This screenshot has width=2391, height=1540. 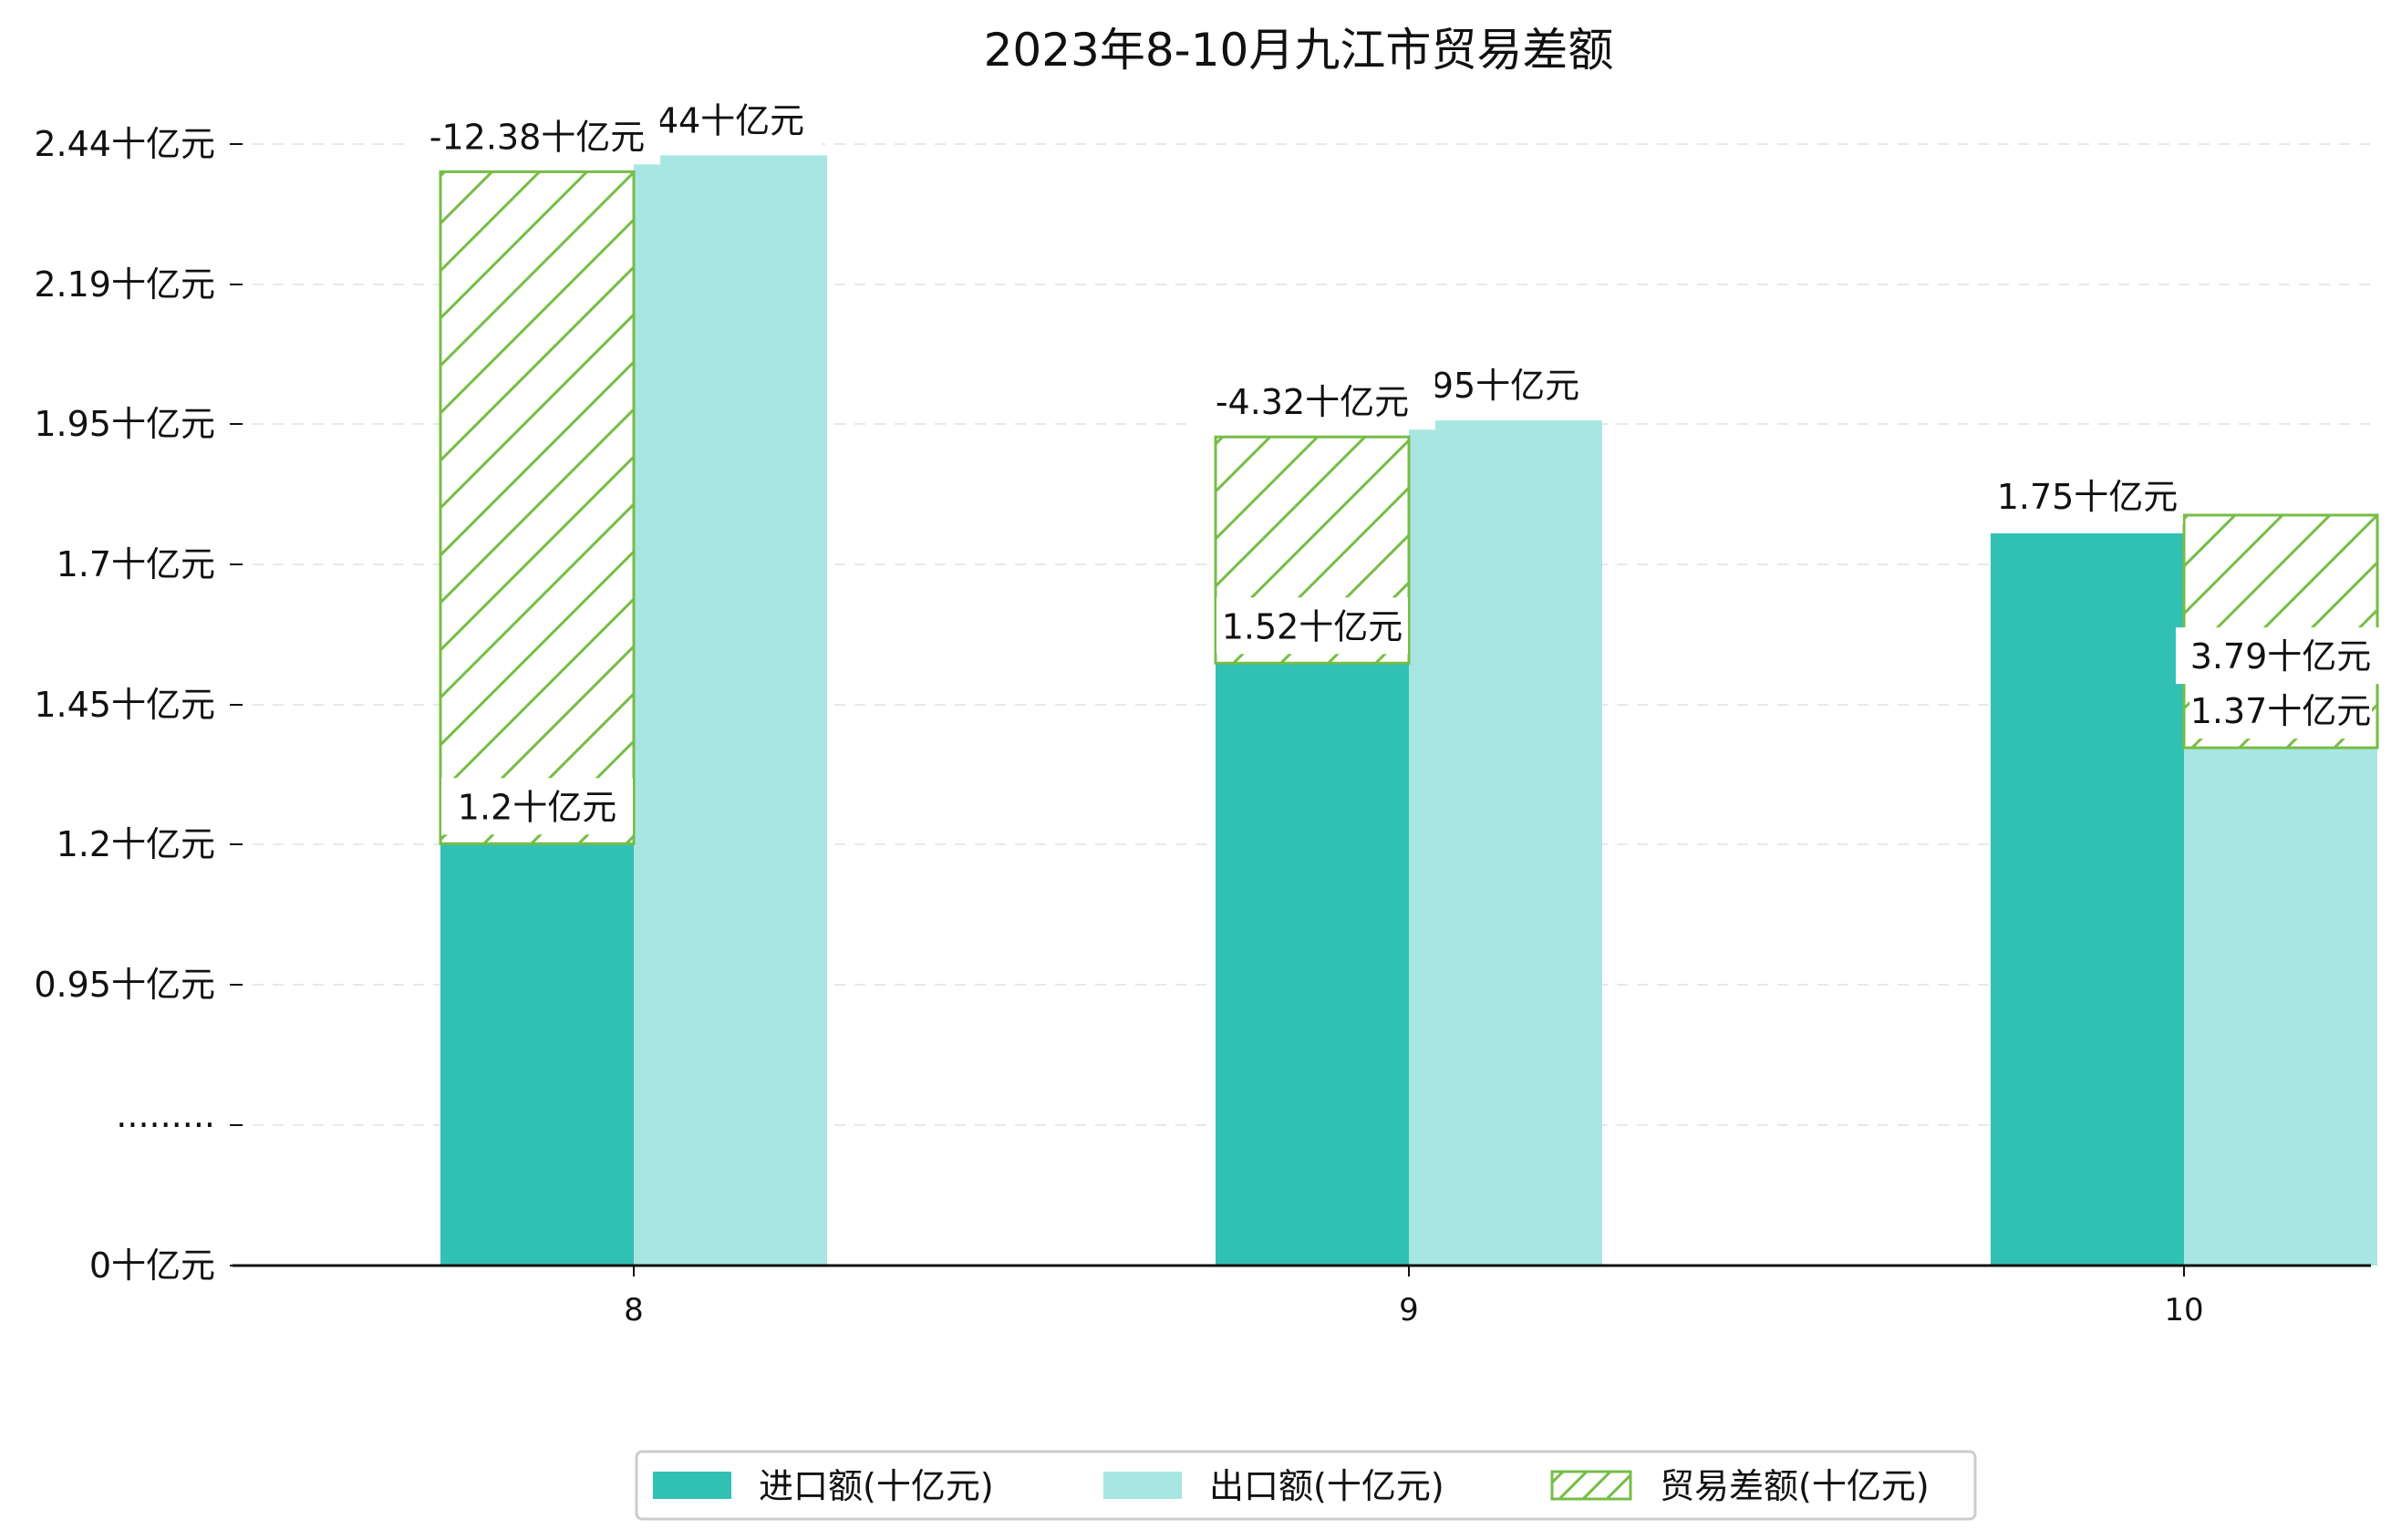 I want to click on y-tick-label: 0.95十亿元, so click(x=125, y=985).